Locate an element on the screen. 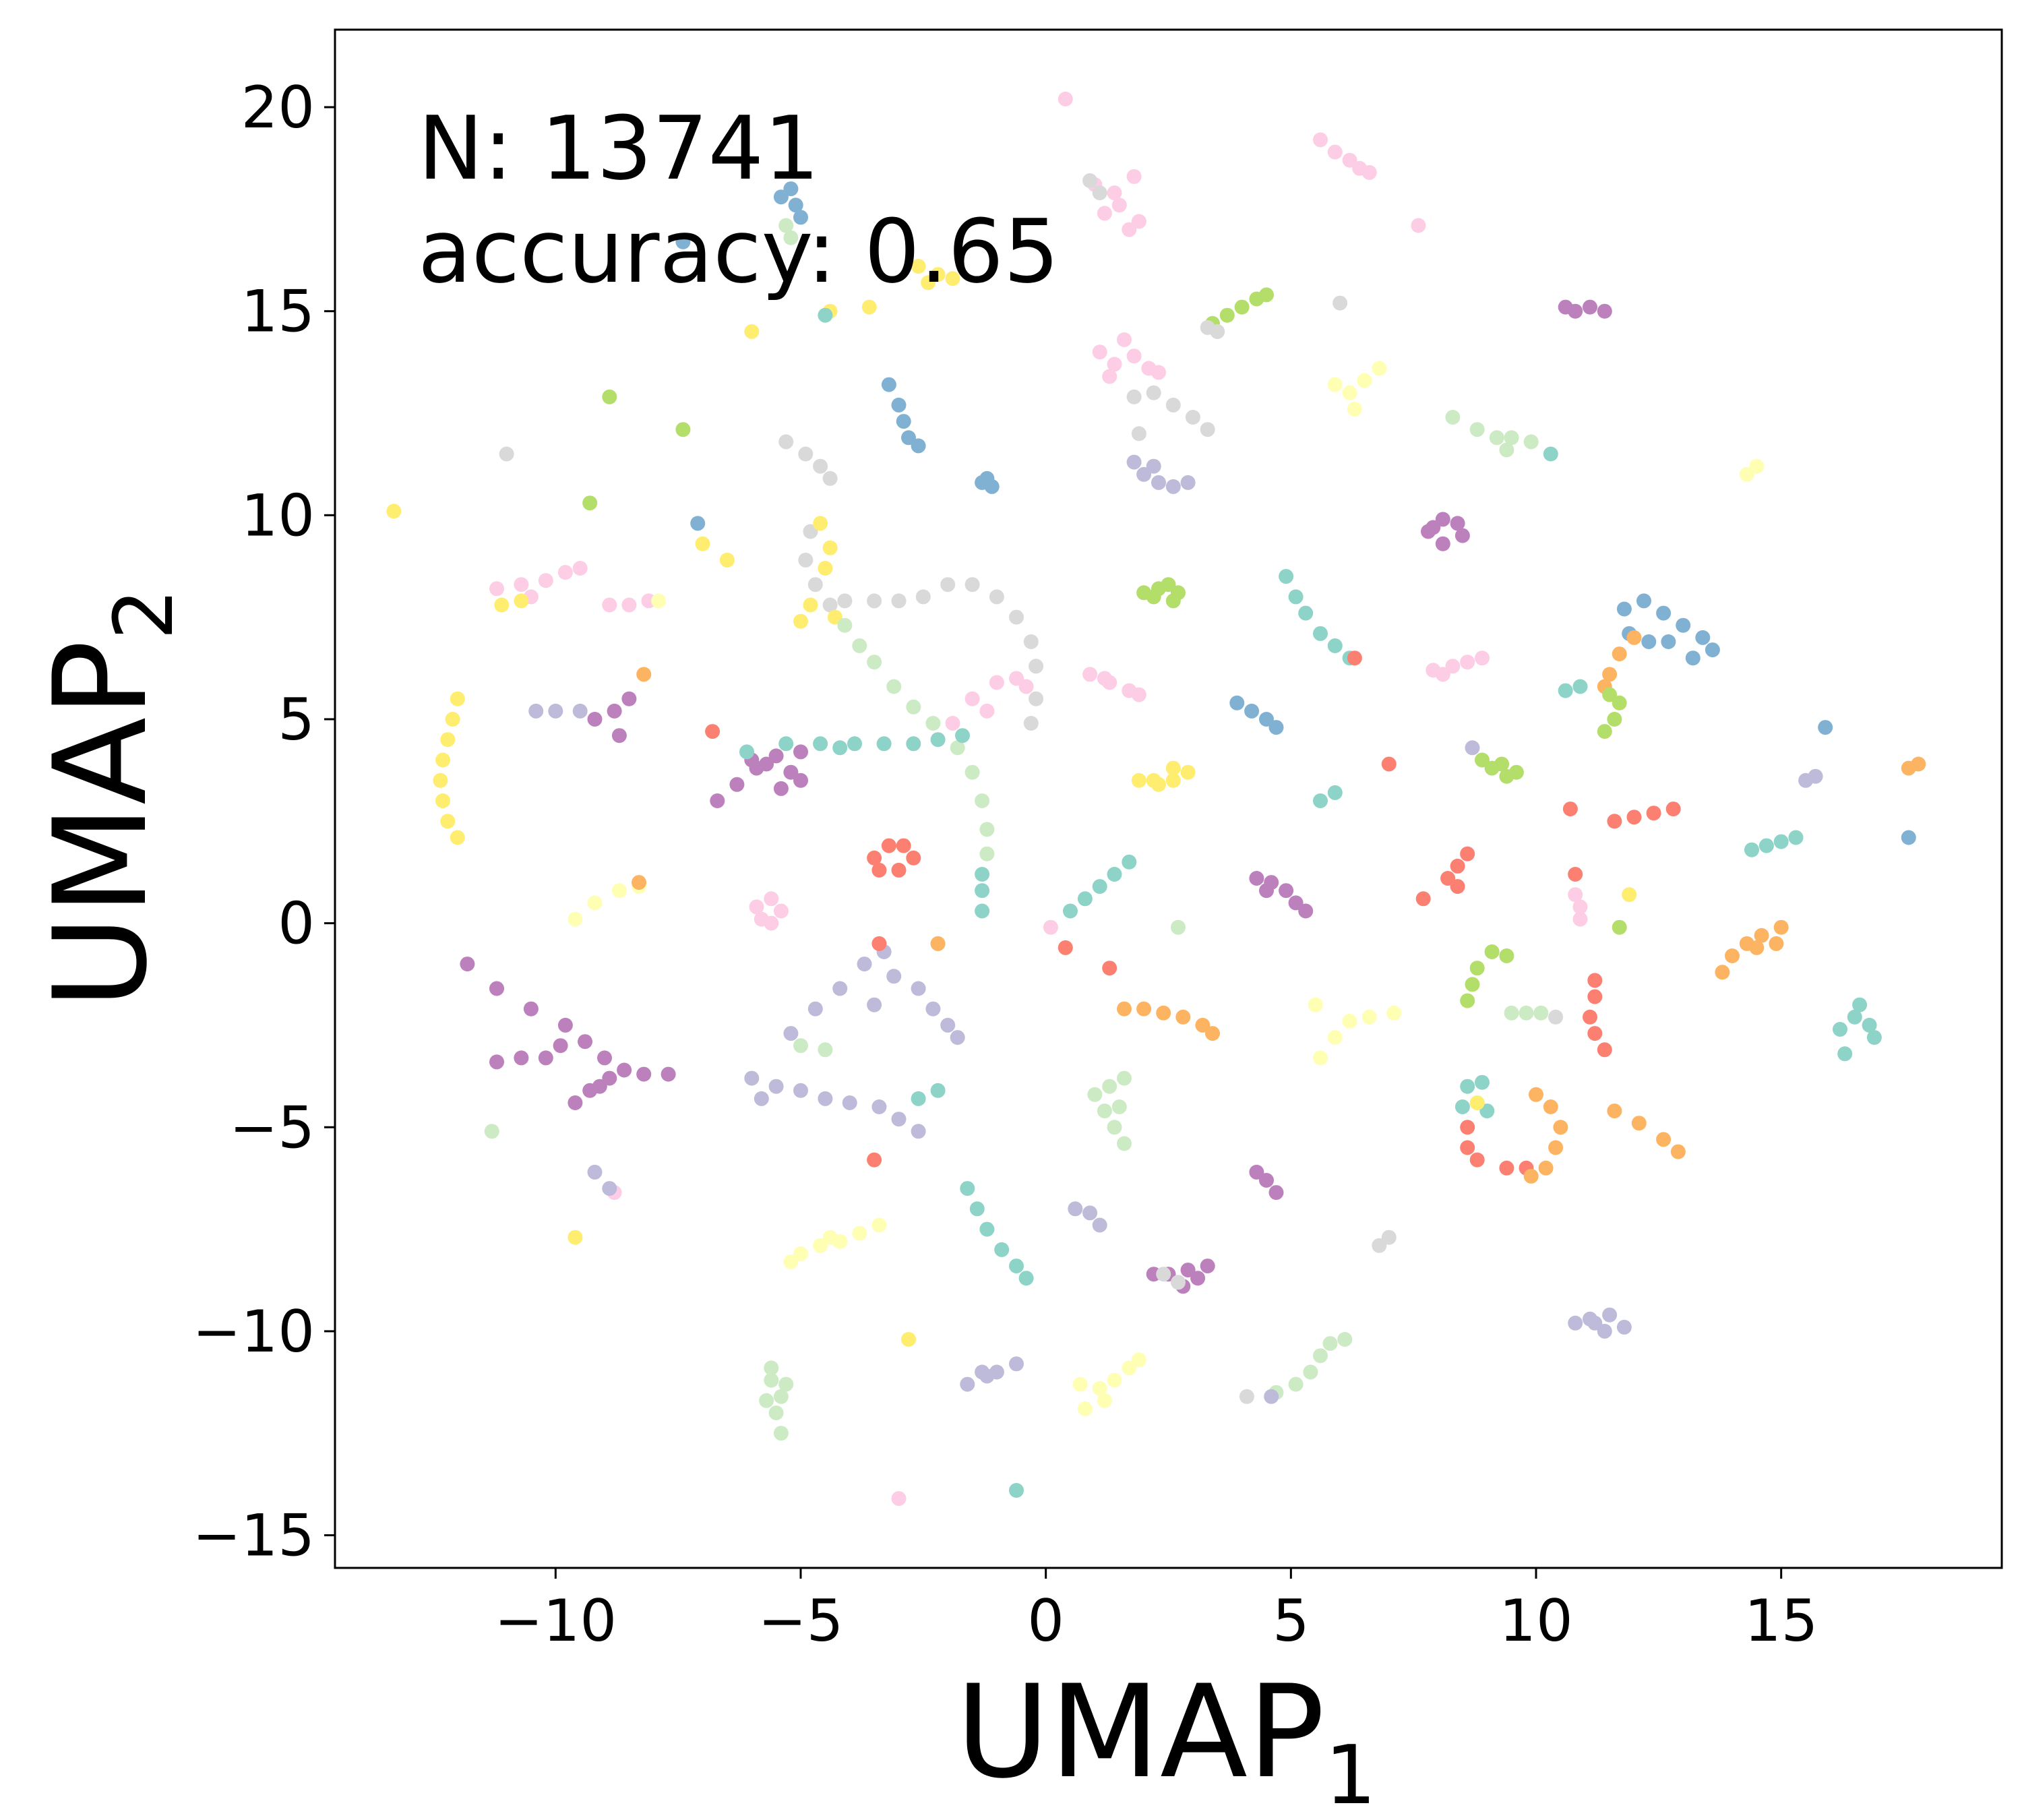 This screenshot has height=1820, width=2022. y-tick-label: 20 is located at coordinates (278, 108).